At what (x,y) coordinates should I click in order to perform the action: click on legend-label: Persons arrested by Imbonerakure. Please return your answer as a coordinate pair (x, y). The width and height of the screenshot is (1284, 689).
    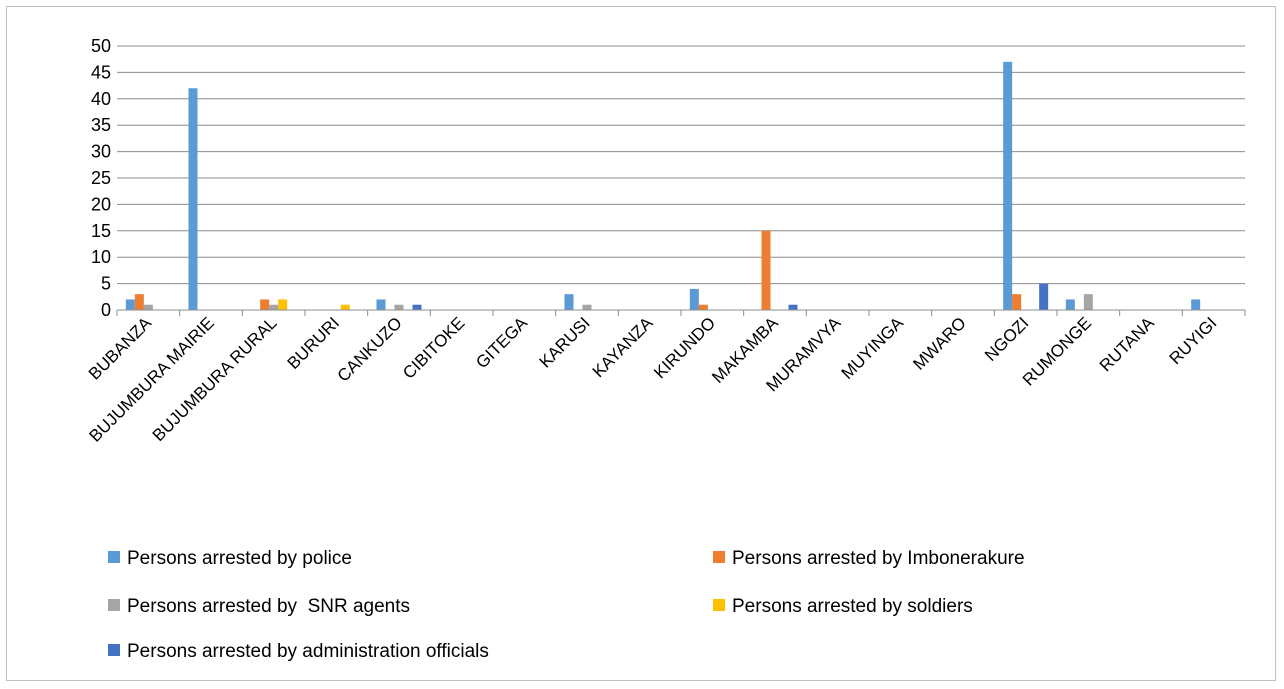
    Looking at the image, I should click on (878, 558).